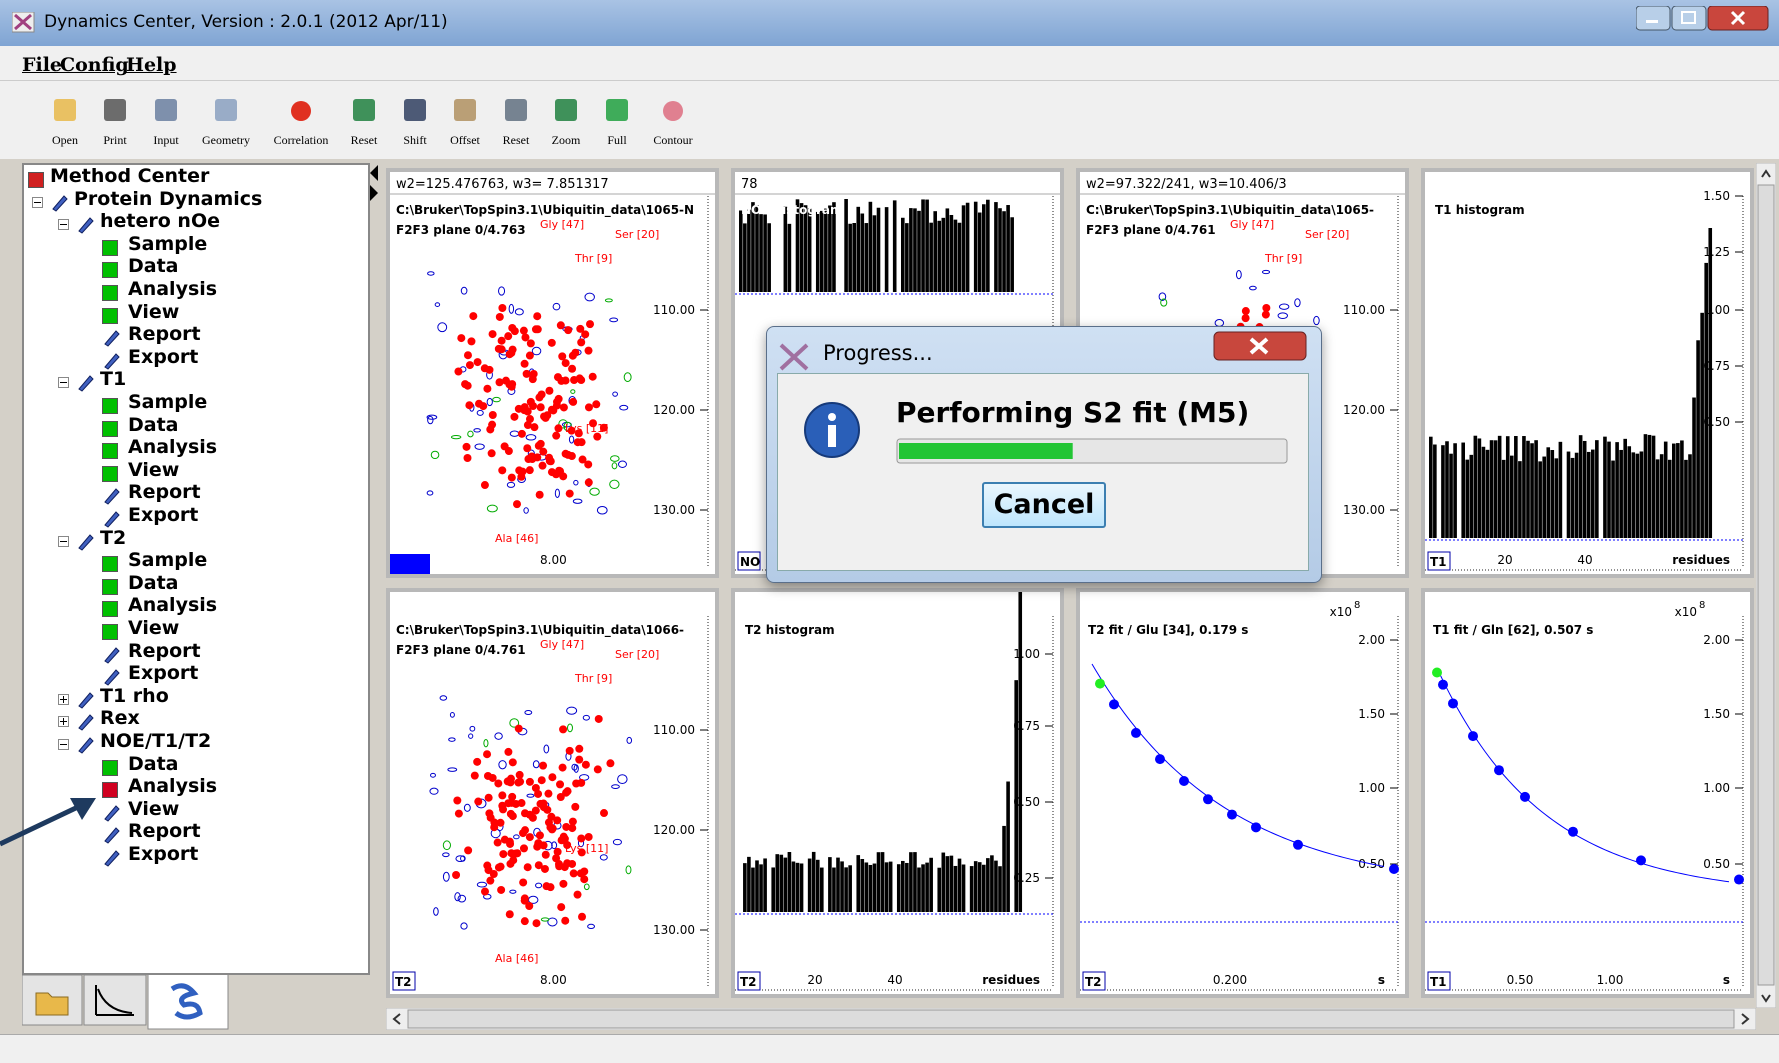  What do you see at coordinates (1689, 18) in the screenshot?
I see `maximize-button` at bounding box center [1689, 18].